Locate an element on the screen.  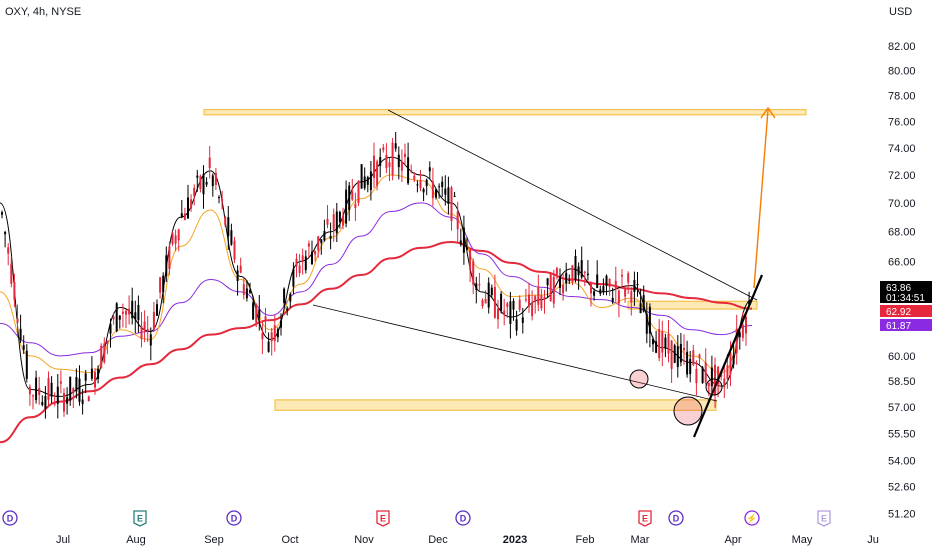
support-zone is located at coordinates (495, 405).